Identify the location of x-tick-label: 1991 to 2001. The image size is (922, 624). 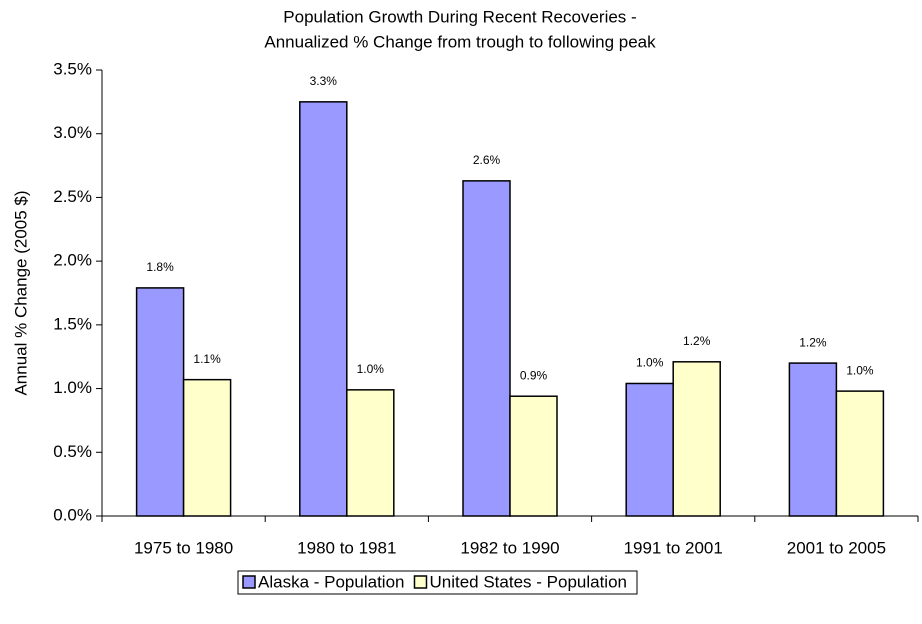
(673, 547).